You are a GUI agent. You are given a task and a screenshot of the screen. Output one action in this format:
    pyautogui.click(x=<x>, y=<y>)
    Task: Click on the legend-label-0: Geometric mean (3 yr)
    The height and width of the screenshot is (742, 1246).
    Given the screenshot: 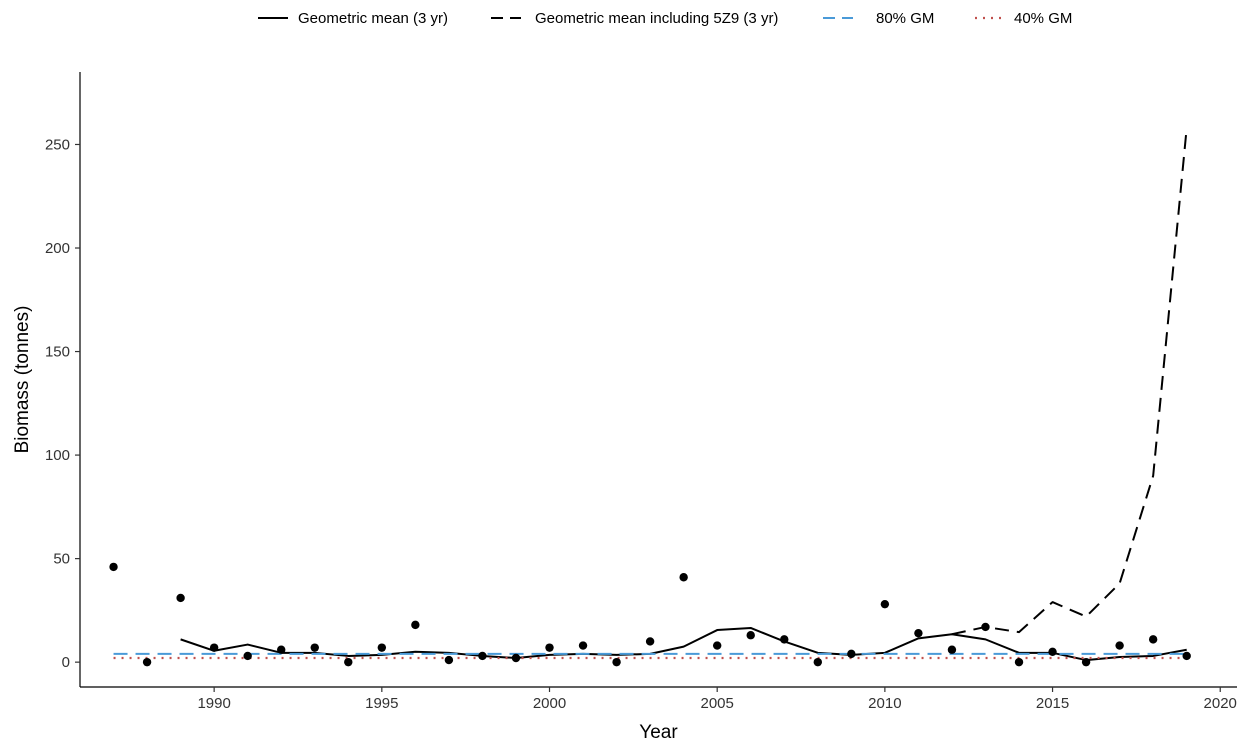 What is the action you would take?
    pyautogui.click(x=373, y=18)
    